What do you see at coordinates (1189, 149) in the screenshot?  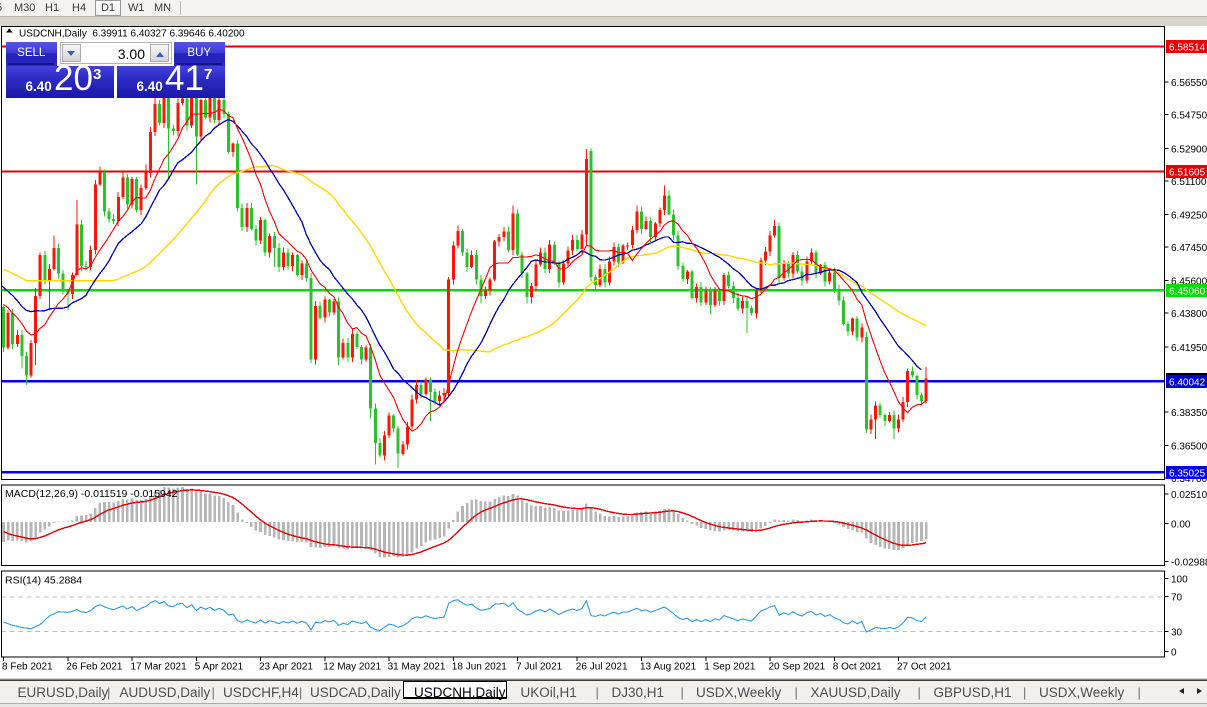 I see `svg-text: 6.52900` at bounding box center [1189, 149].